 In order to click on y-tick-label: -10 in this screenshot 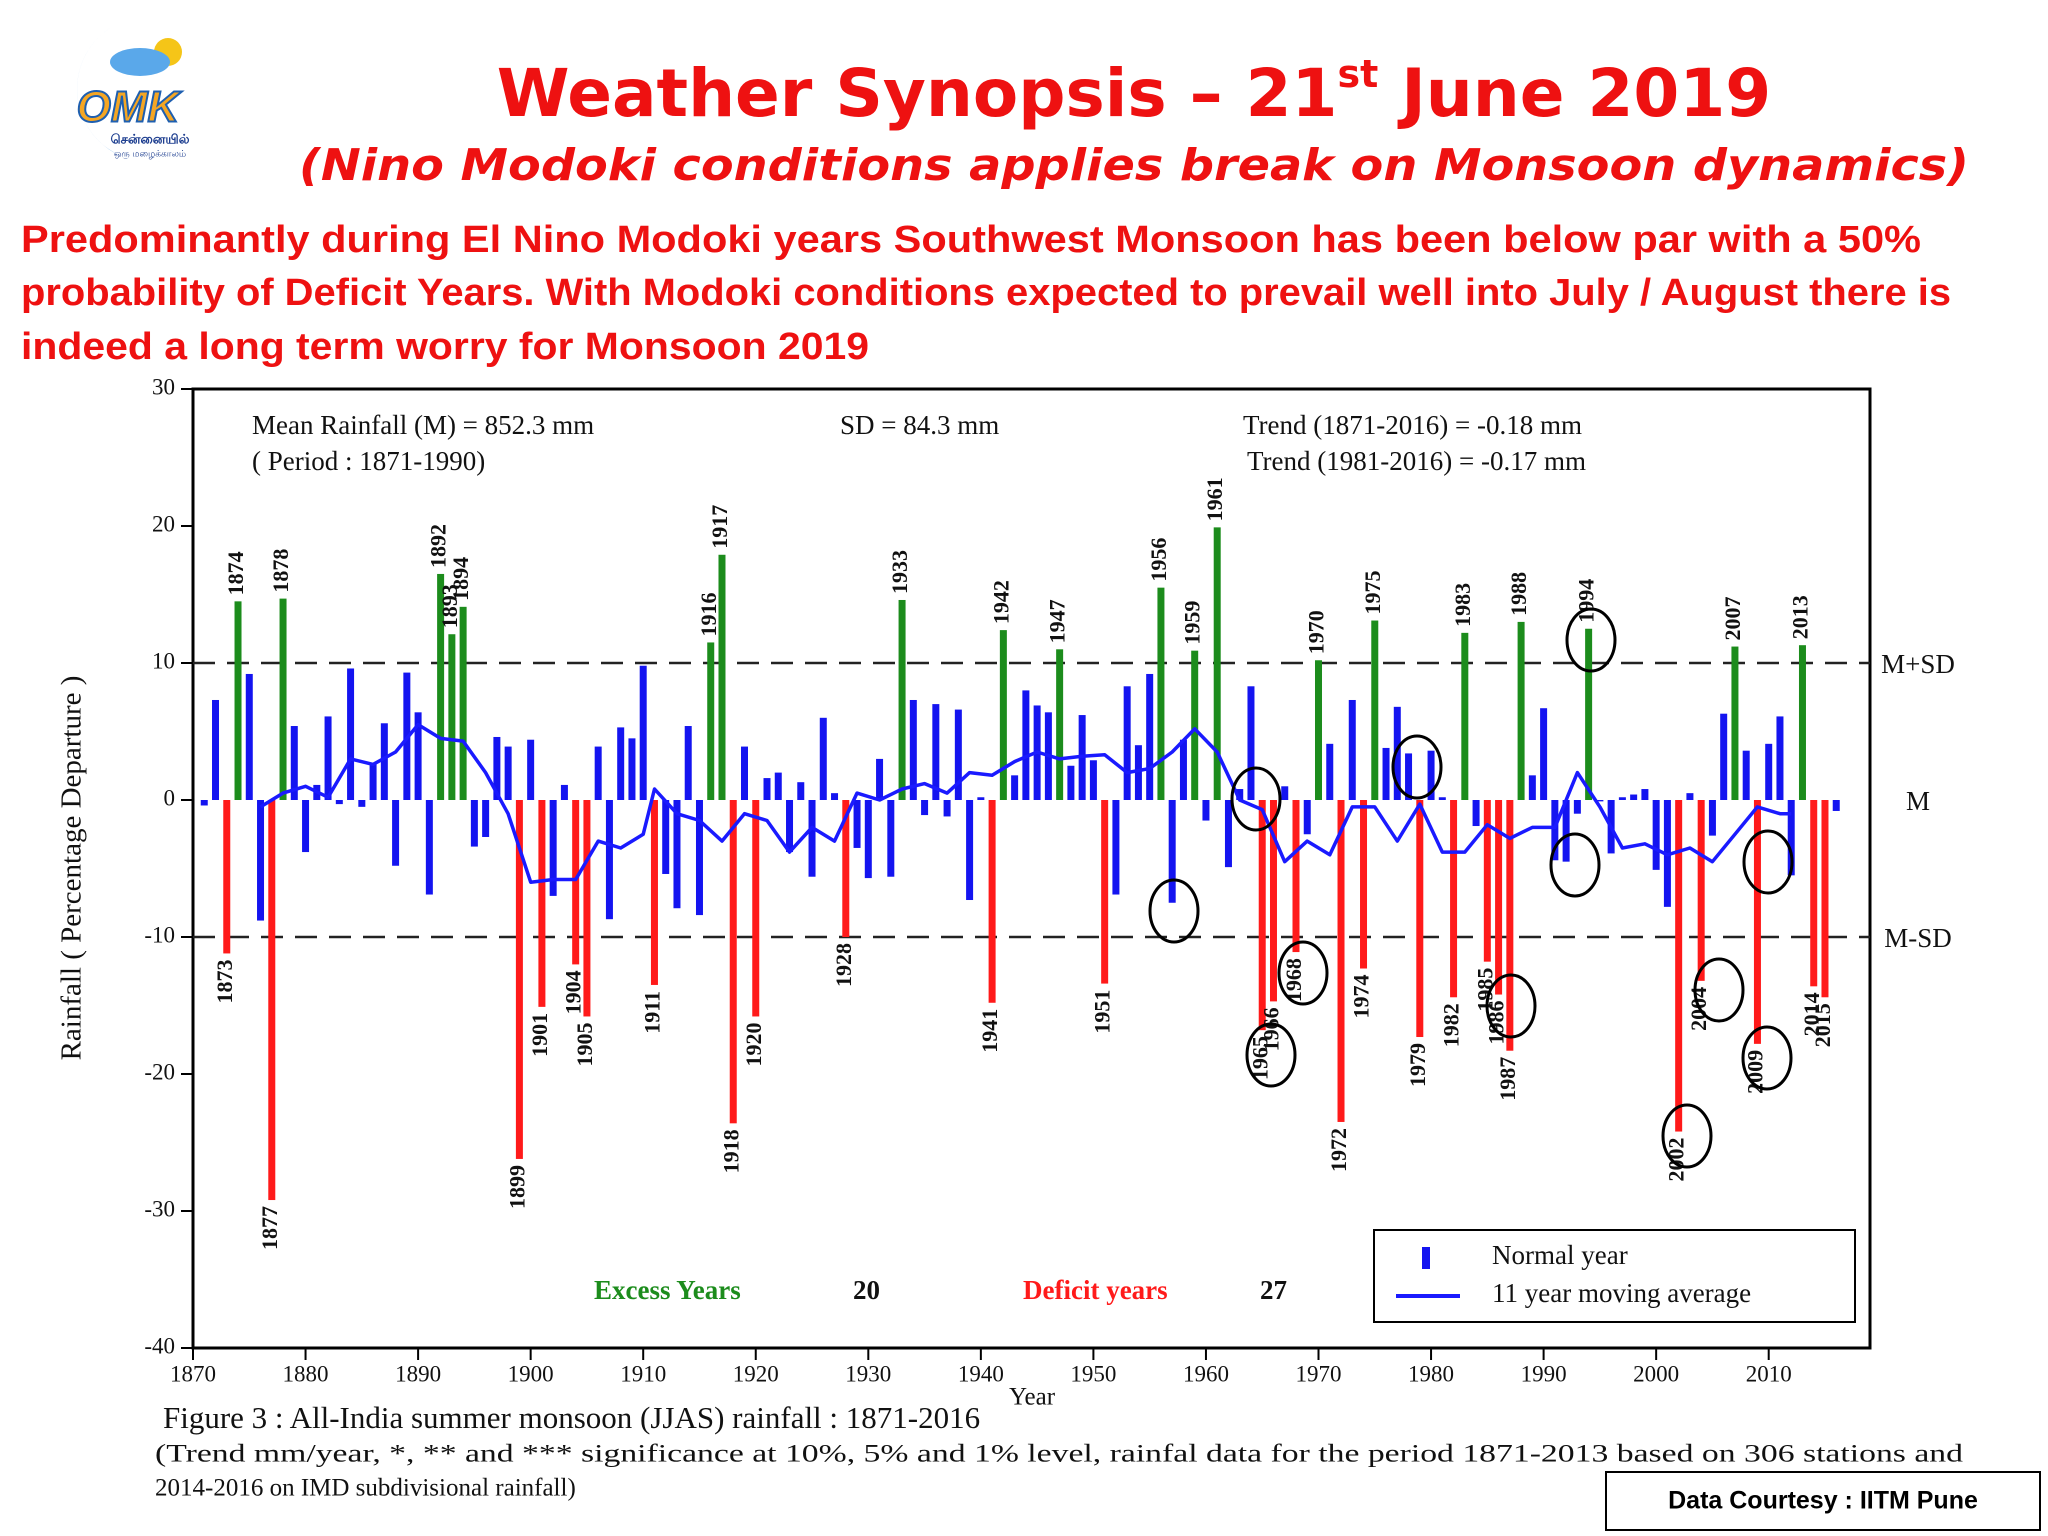, I will do `click(159, 934)`.